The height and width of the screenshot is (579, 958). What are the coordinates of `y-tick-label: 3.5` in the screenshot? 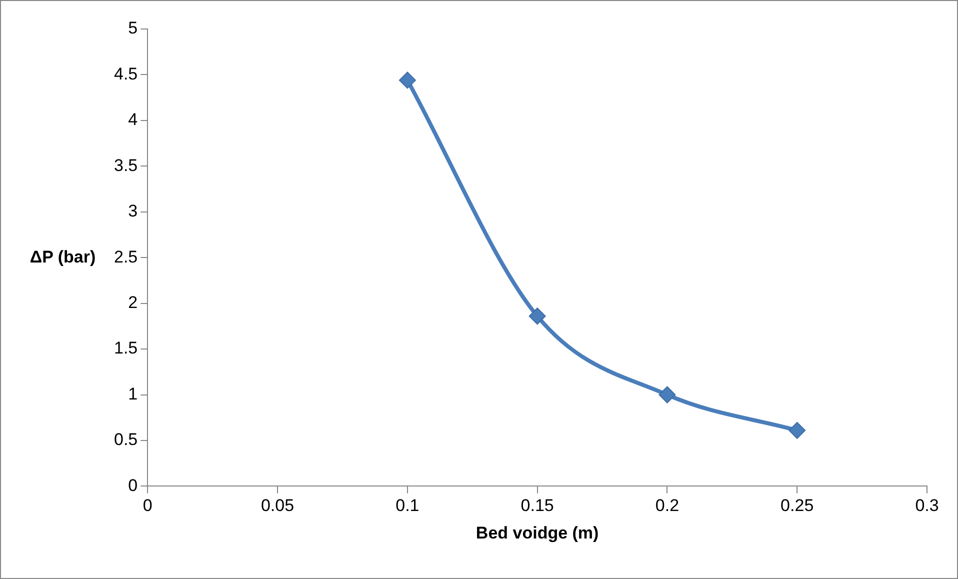 It's located at (126, 165).